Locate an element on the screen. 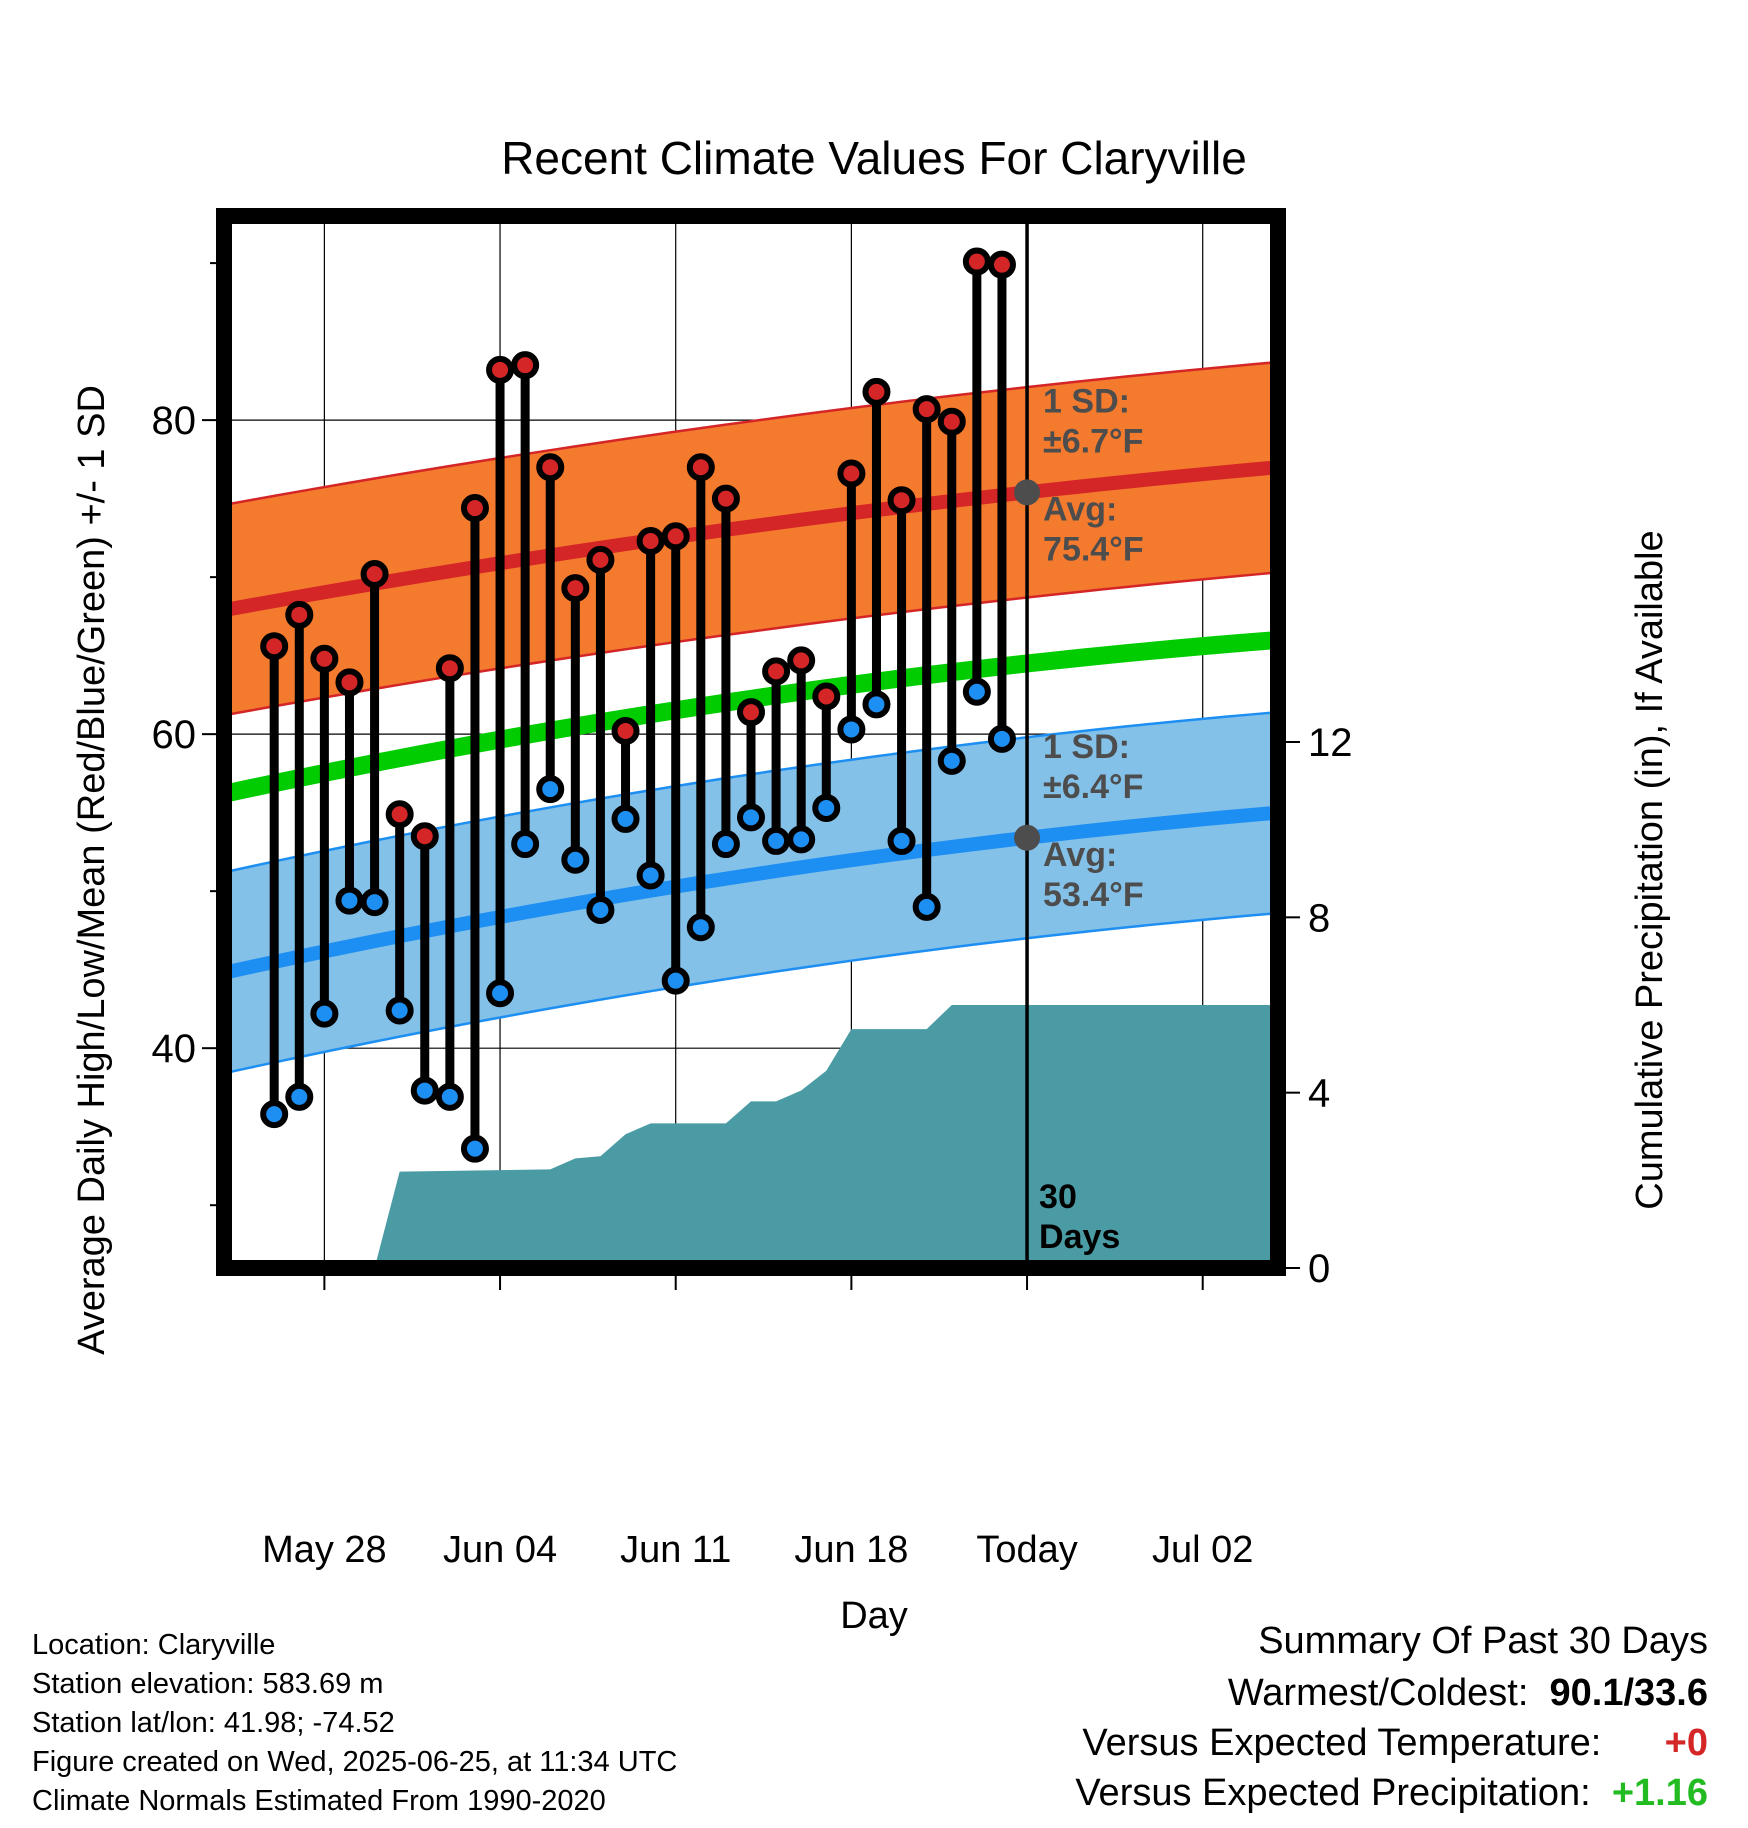 This screenshot has width=1748, height=1828. today-normal-high-marker is located at coordinates (1027, 492).